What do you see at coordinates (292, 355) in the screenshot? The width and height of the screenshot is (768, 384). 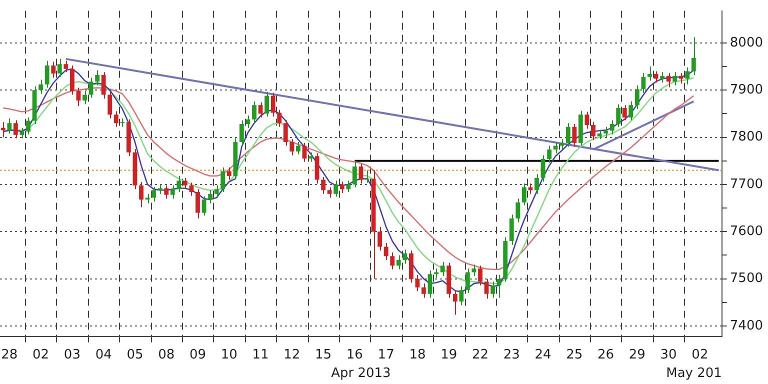 I see `x-tick-label: 12` at bounding box center [292, 355].